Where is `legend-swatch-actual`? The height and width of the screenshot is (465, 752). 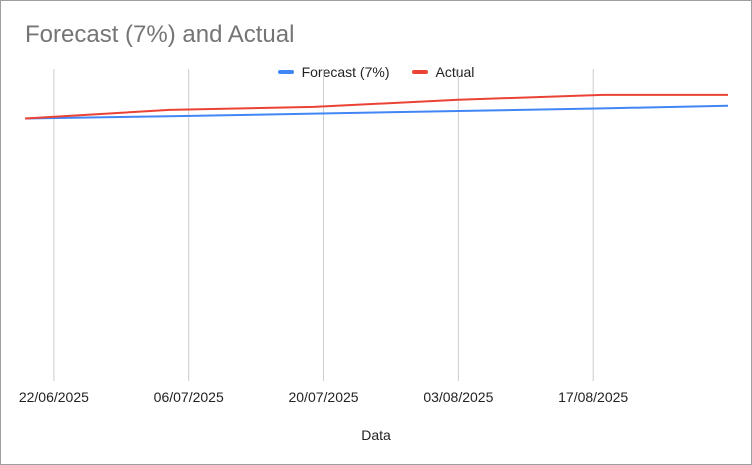 legend-swatch-actual is located at coordinates (419, 72).